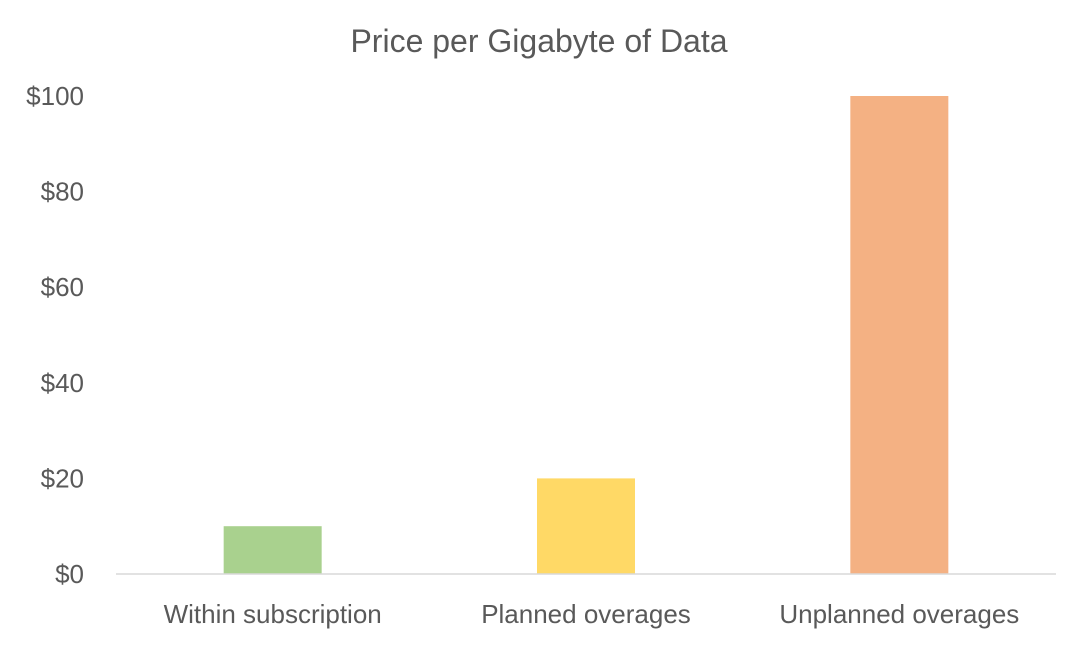 The height and width of the screenshot is (646, 1078). I want to click on x-category-label: Planned overages, so click(586, 614).